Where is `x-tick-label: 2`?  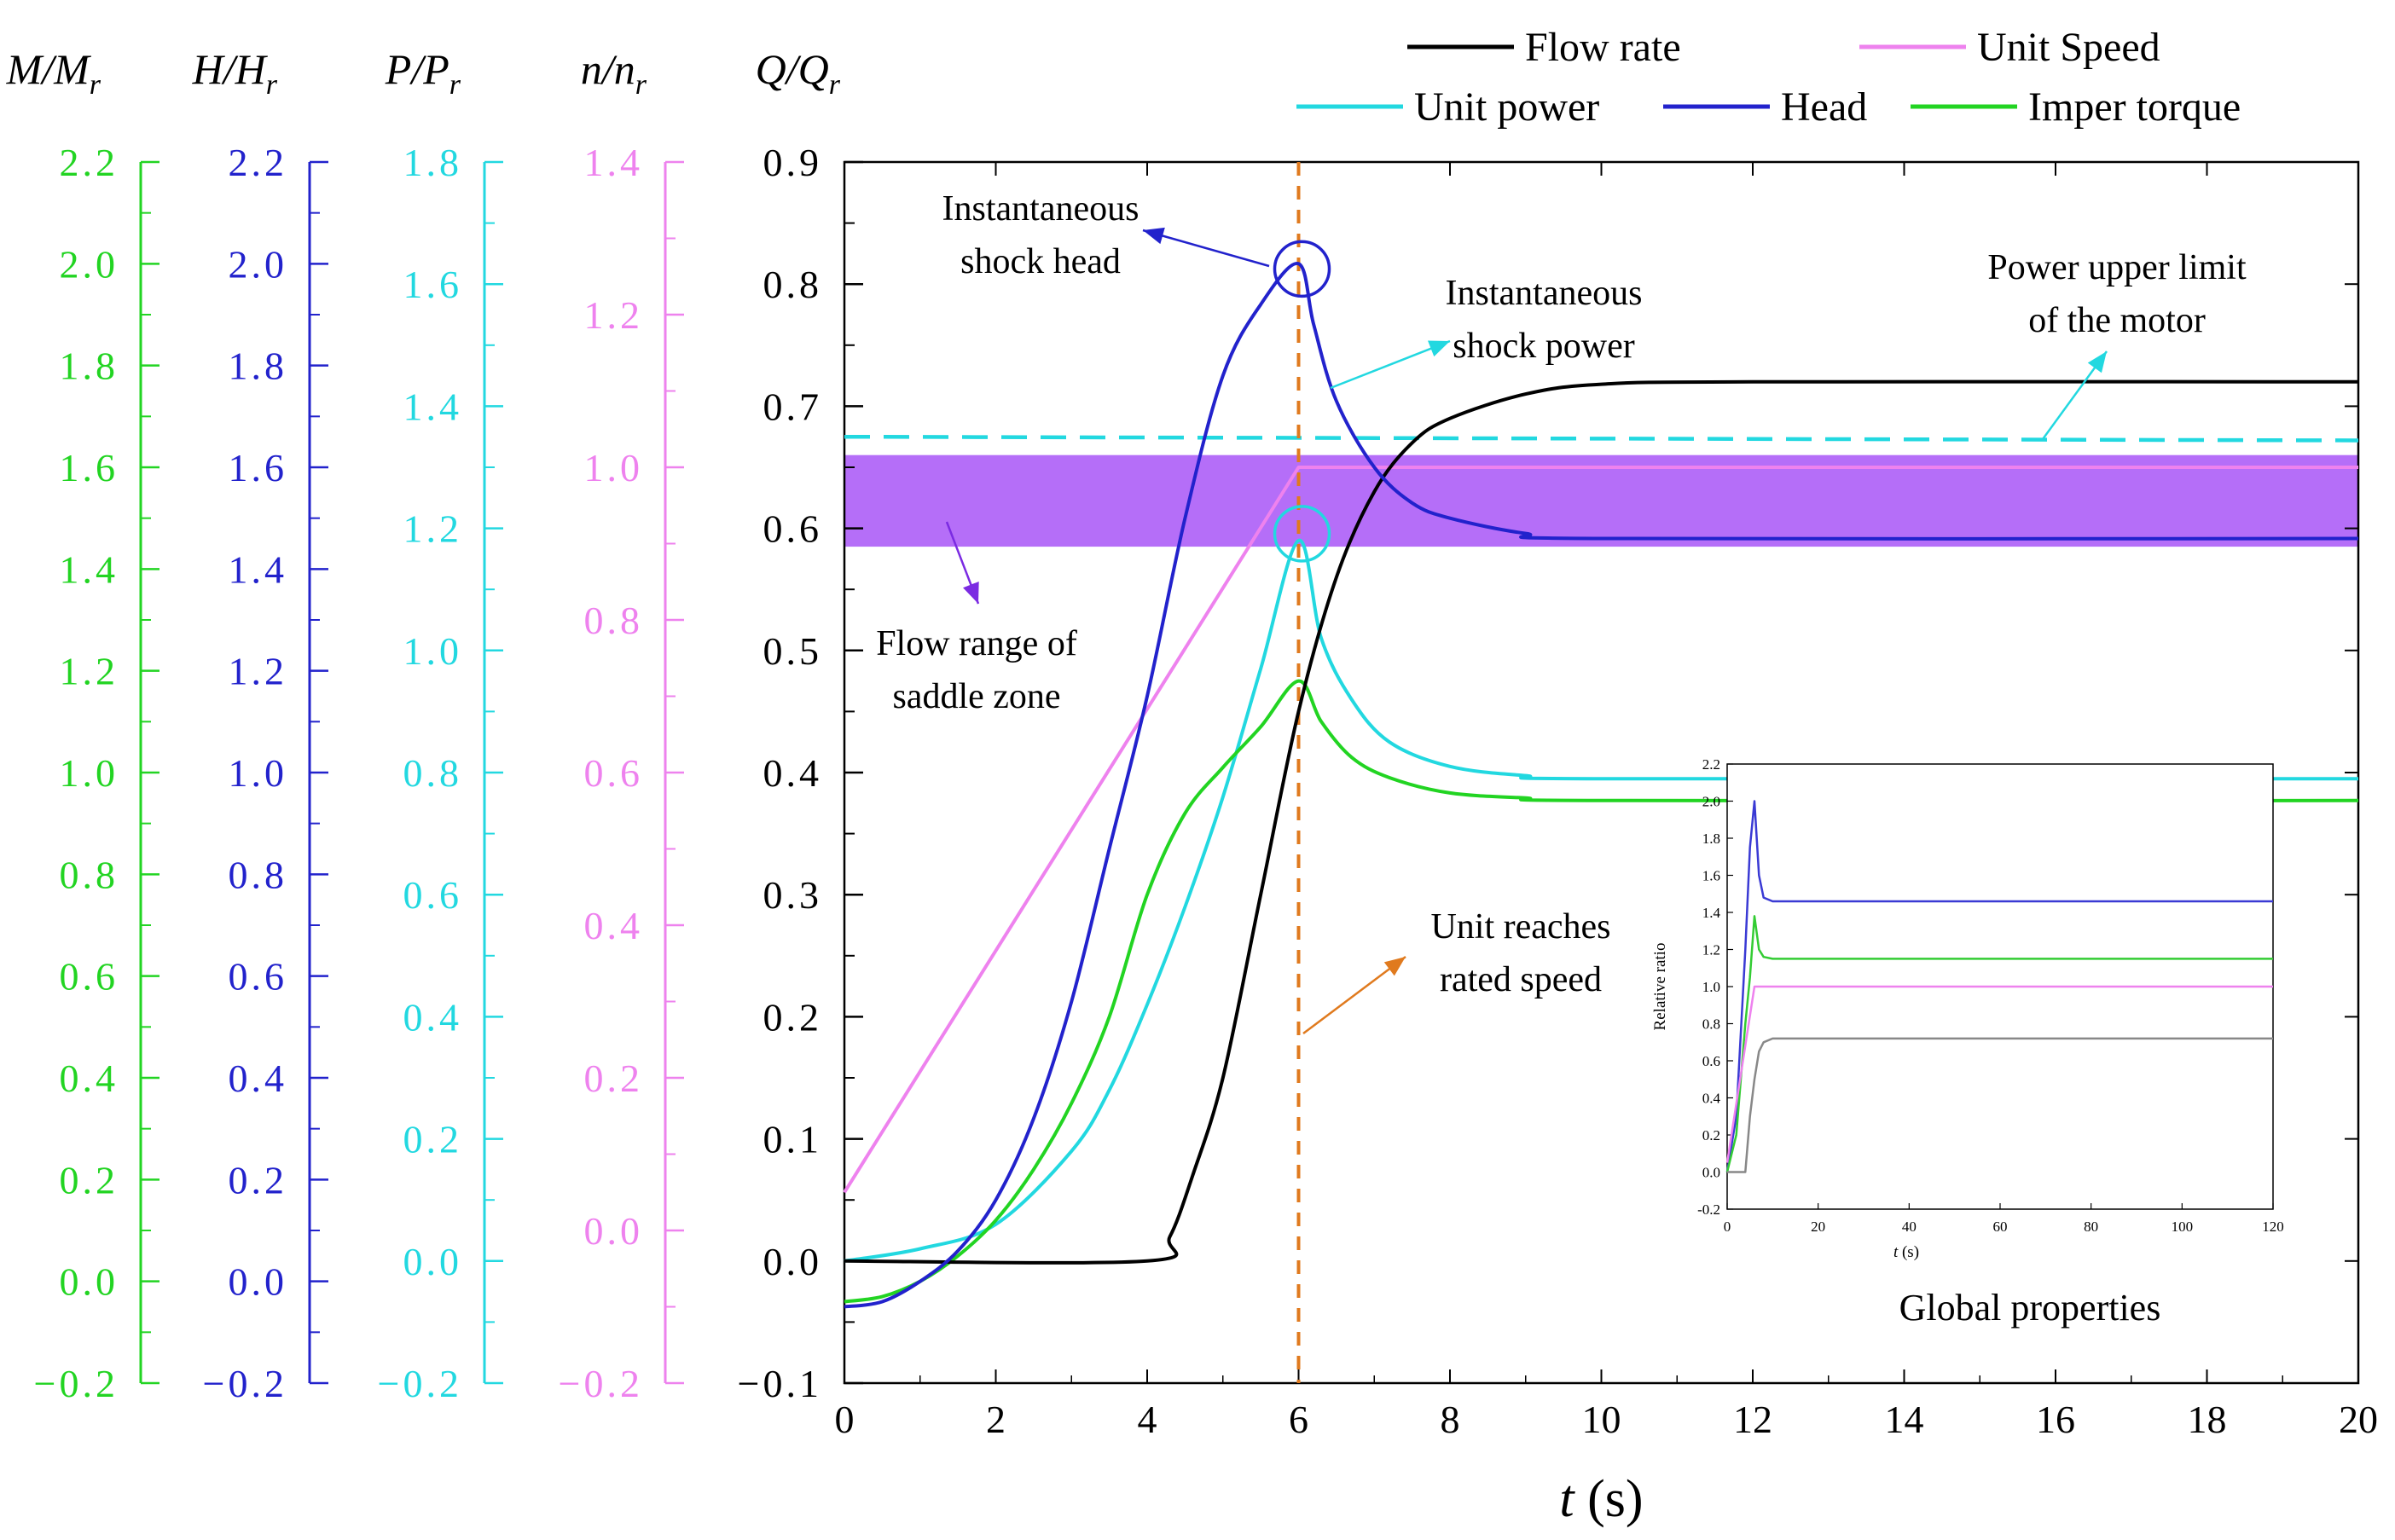 x-tick-label: 2 is located at coordinates (996, 1419).